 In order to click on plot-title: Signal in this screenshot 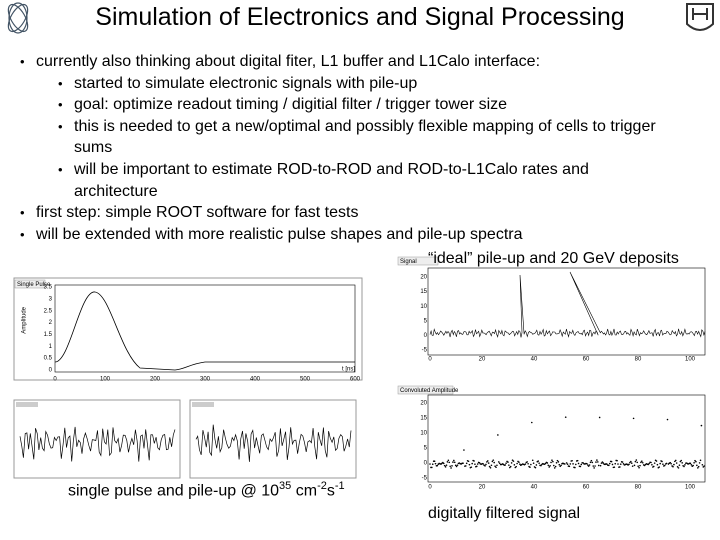, I will do `click(408, 262)`.